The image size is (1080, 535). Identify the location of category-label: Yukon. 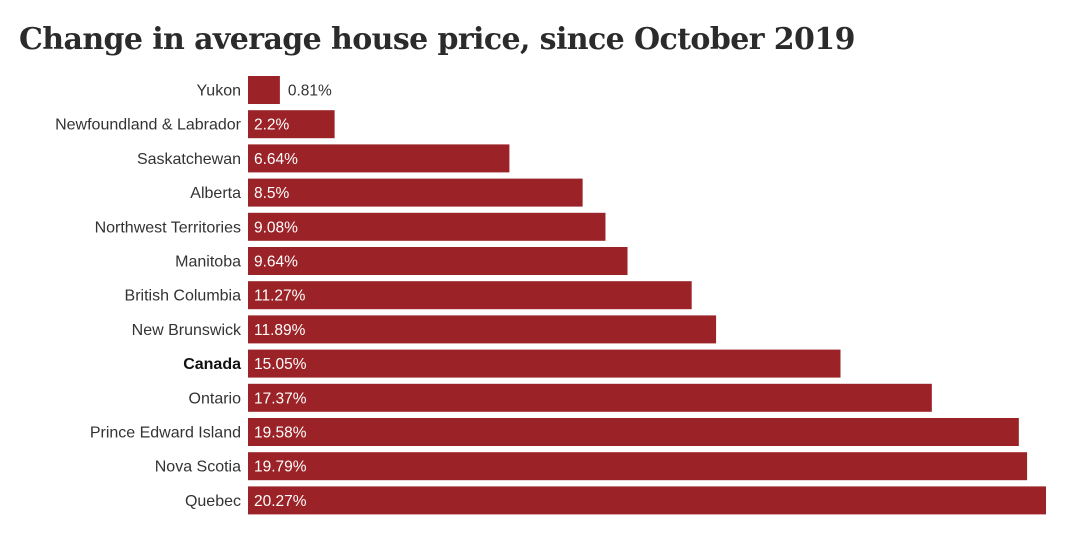
(219, 91).